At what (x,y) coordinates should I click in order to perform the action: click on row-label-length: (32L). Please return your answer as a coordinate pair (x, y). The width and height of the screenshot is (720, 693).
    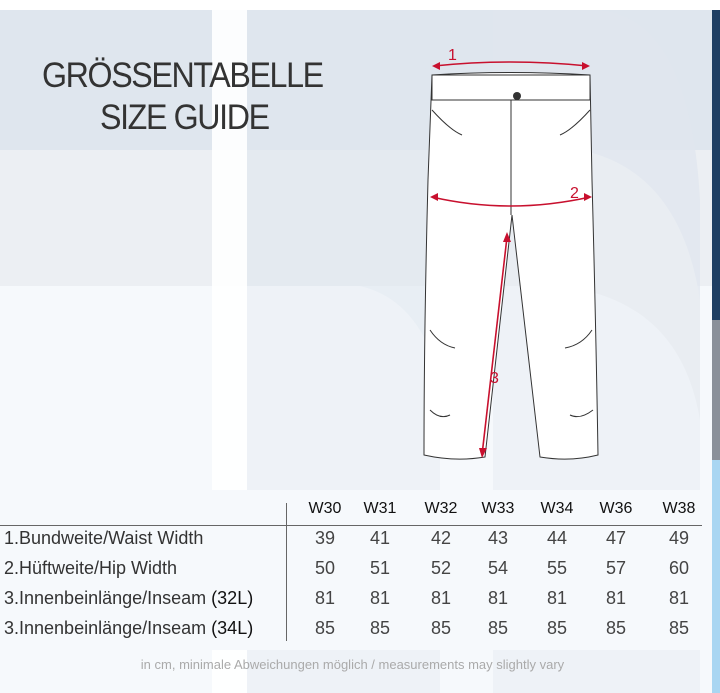
    Looking at the image, I should click on (232, 598).